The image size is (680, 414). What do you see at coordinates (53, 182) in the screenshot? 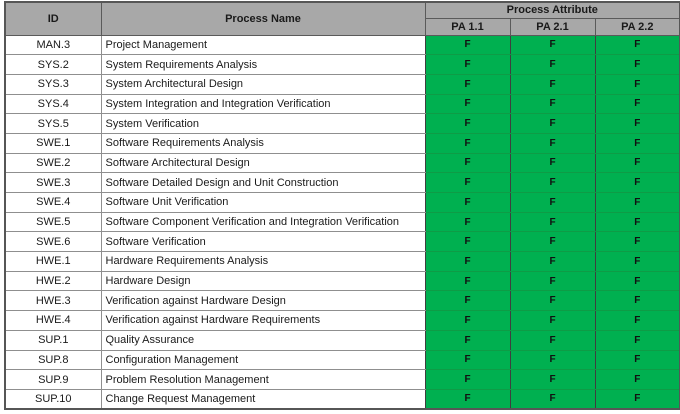
I see `process-id-cell: SWE.3` at bounding box center [53, 182].